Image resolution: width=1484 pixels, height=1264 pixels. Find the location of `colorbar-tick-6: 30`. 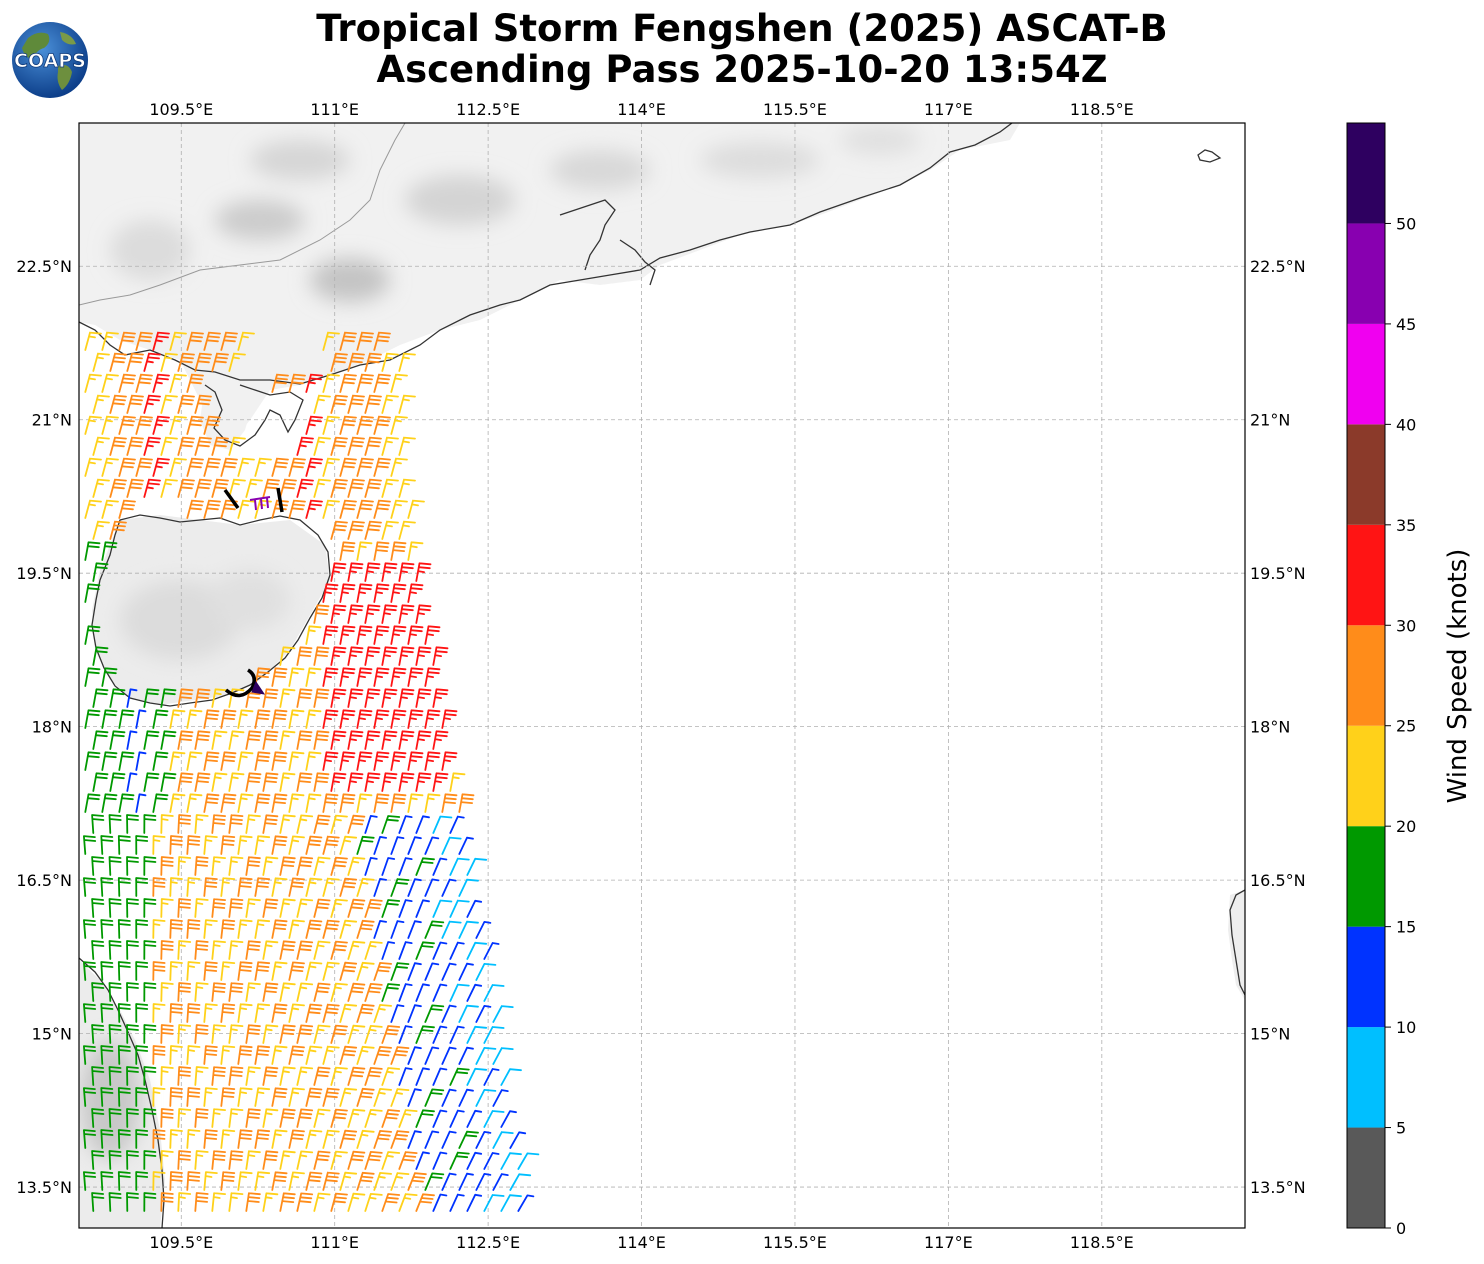

colorbar-tick-6: 30 is located at coordinates (1406, 625).